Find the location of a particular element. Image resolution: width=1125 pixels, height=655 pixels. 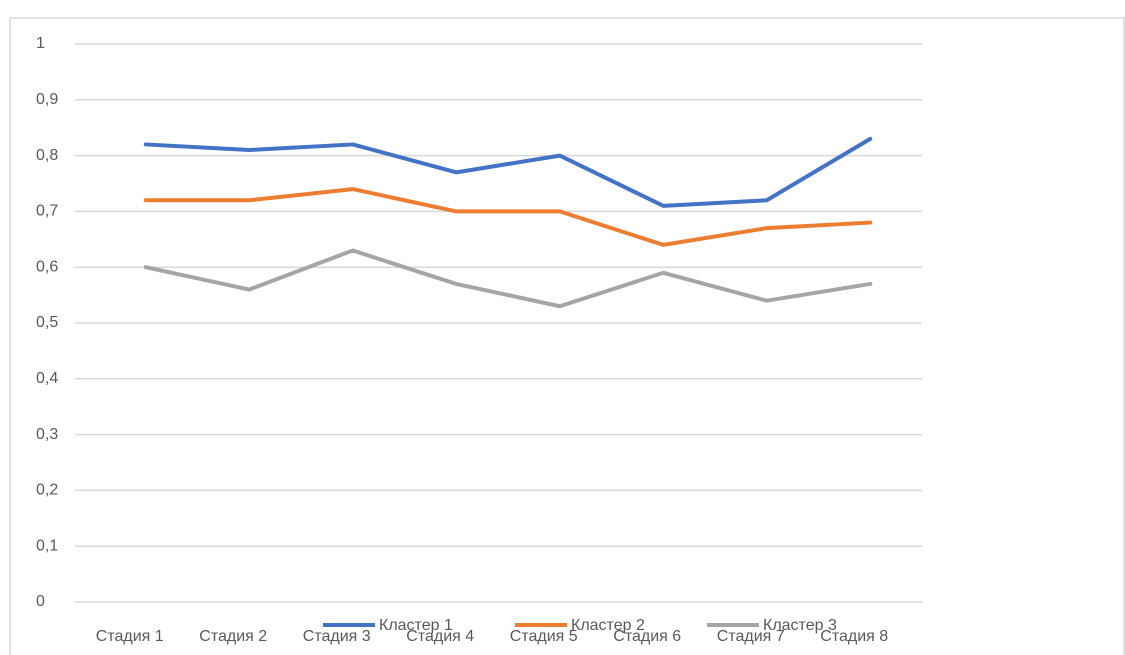

x-tick-label: Стадия 8 is located at coordinates (854, 636).